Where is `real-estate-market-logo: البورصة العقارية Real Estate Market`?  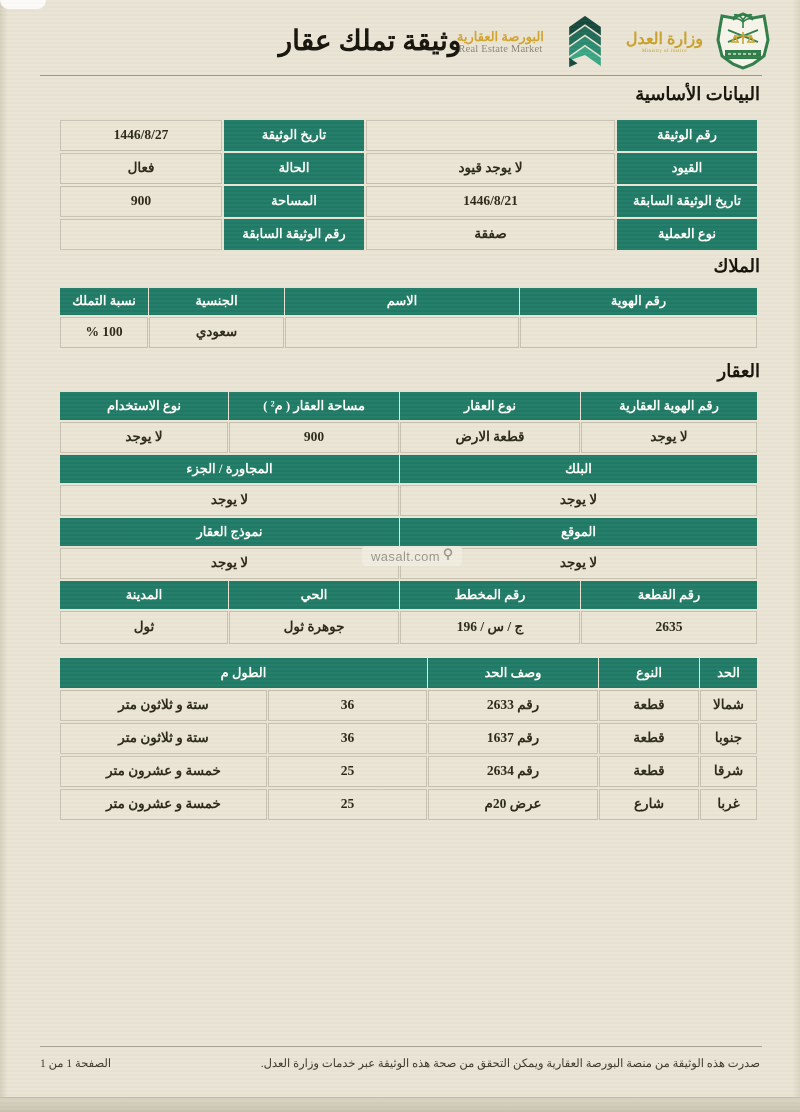 real-estate-market-logo: البورصة العقارية Real Estate Market is located at coordinates (500, 42).